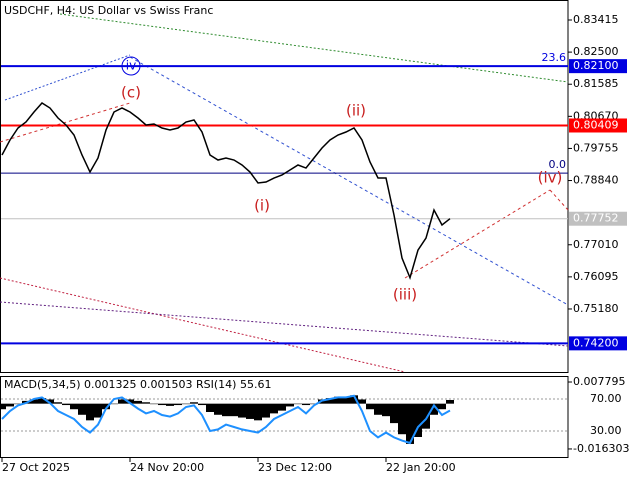 The image size is (640, 480). Describe the element at coordinates (599, 381) in the screenshot. I see `y-tick-label: 0.007795` at that location.